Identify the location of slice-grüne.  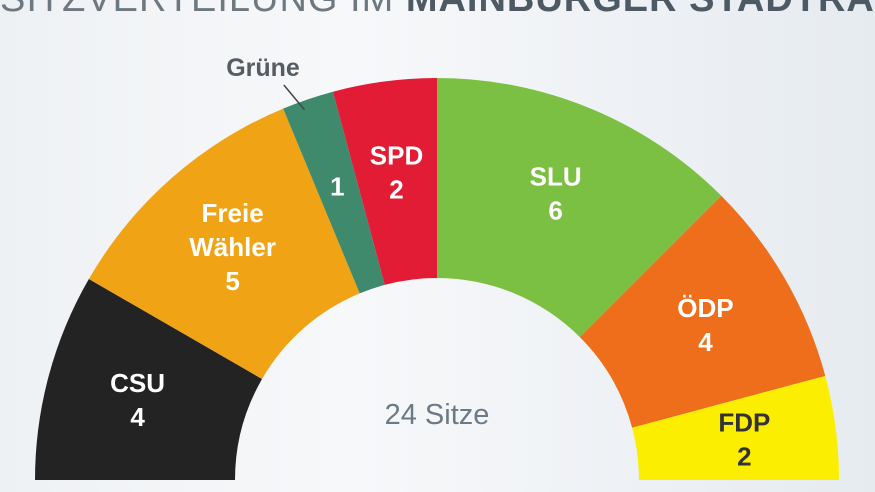
(334, 192).